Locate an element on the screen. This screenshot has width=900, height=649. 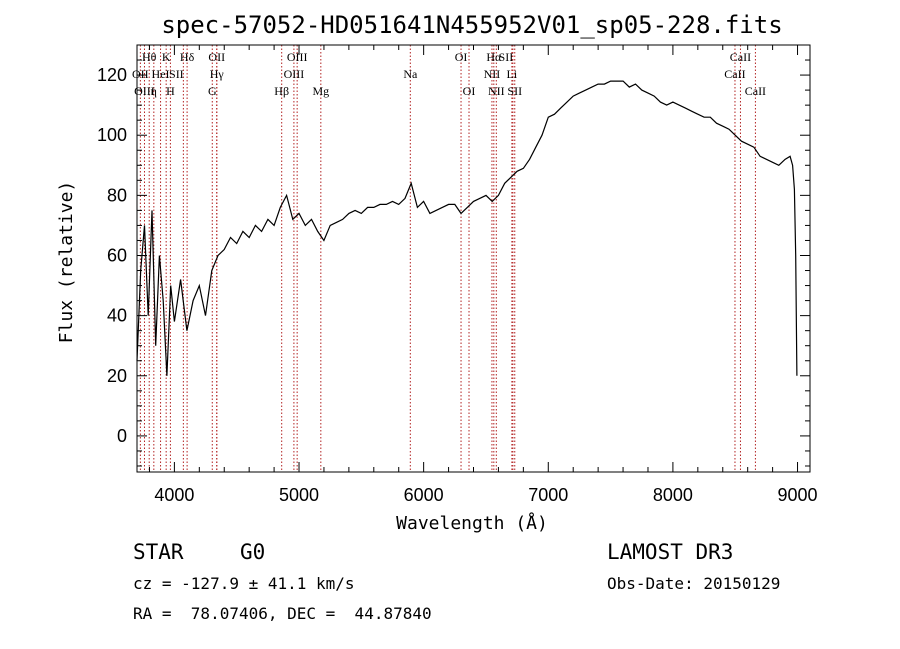
line-label: H is located at coordinates (170, 91).